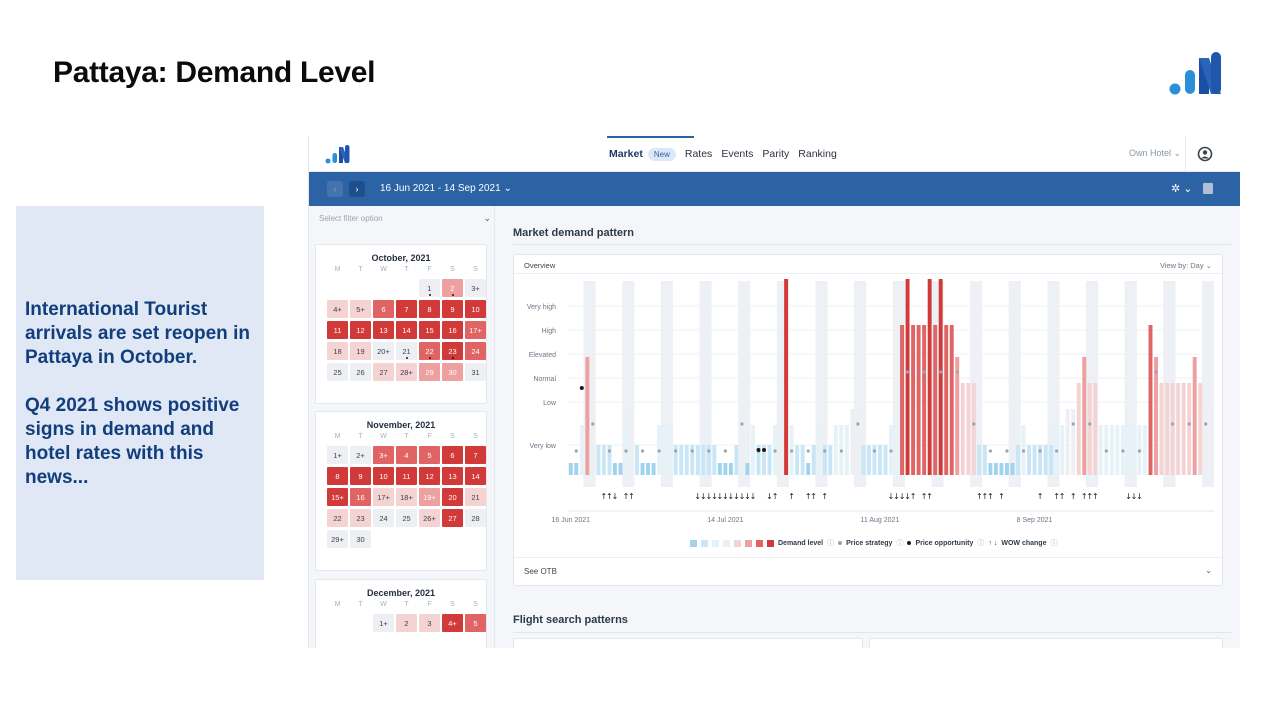 This screenshot has width=1280, height=720. Describe the element at coordinates (429, 623) in the screenshot. I see `calendar-day: 3` at that location.